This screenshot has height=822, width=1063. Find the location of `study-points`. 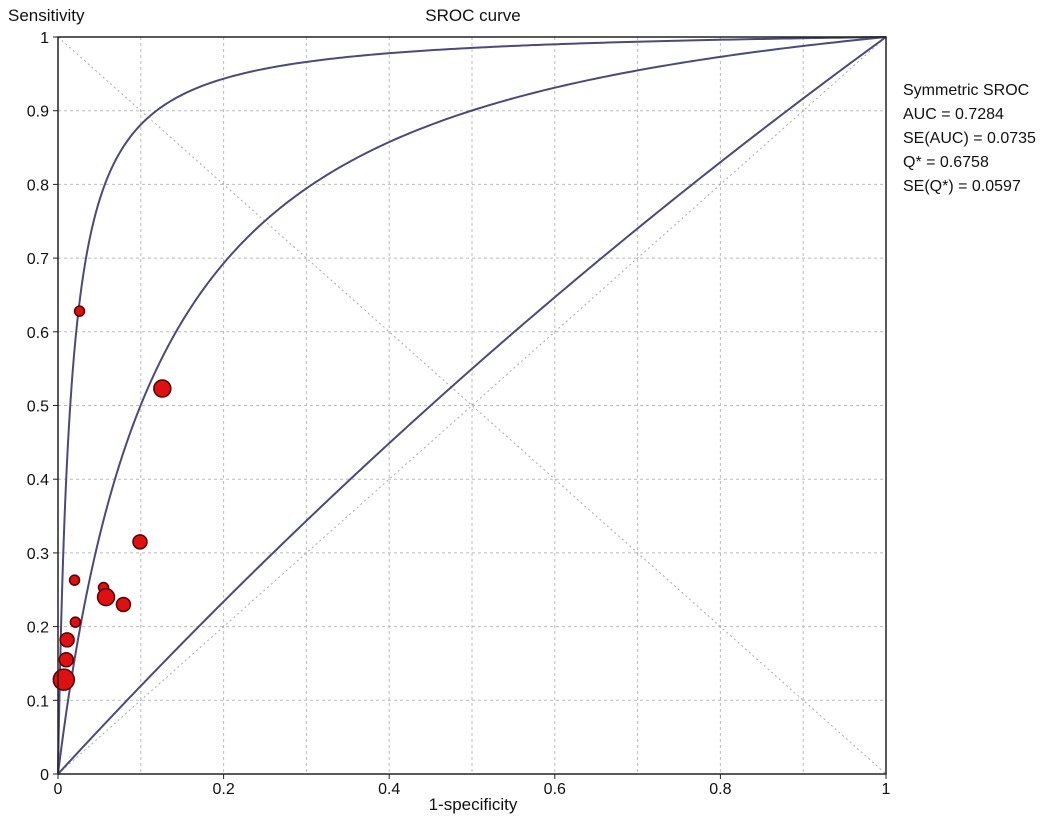

study-points is located at coordinates (112, 498).